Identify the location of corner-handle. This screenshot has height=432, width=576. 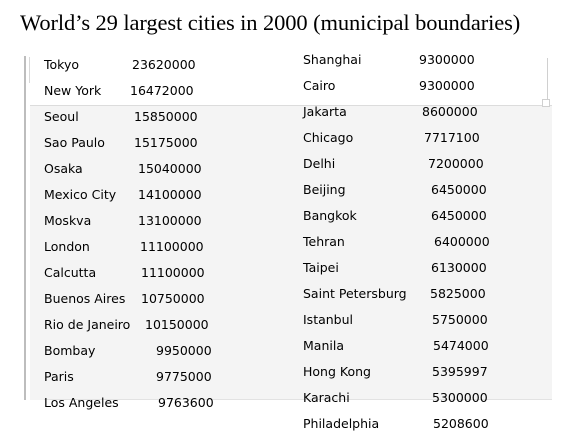
(546, 103).